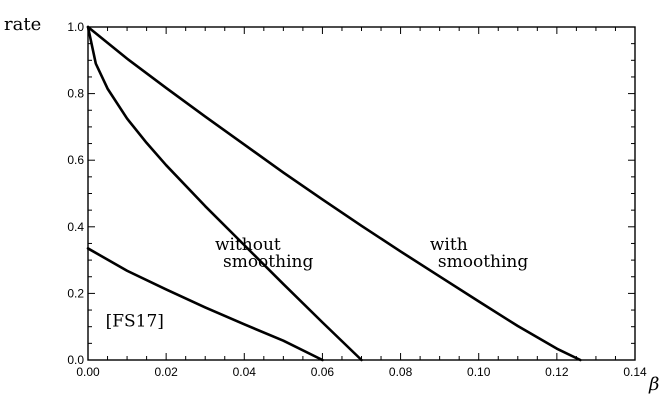 Image resolution: width=662 pixels, height=404 pixels. Describe the element at coordinates (401, 372) in the screenshot. I see `x-tick-label: 0.08` at that location.